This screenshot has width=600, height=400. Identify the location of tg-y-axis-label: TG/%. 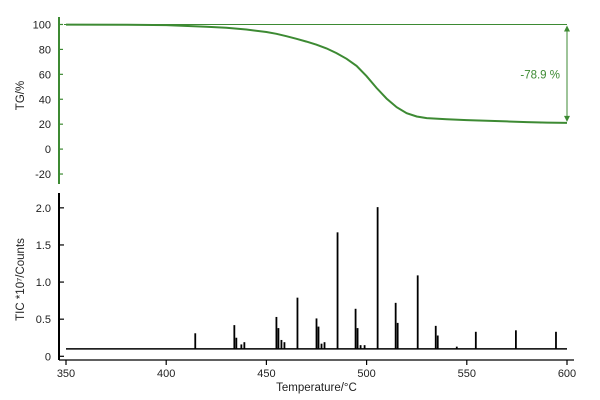
(21, 95).